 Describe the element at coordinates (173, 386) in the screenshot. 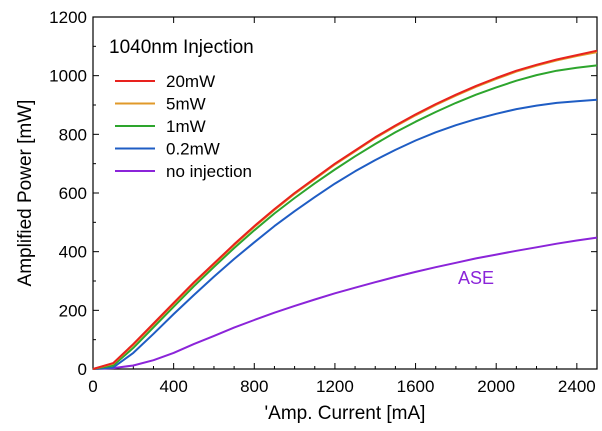

I see `x-tick-label: 400` at that location.